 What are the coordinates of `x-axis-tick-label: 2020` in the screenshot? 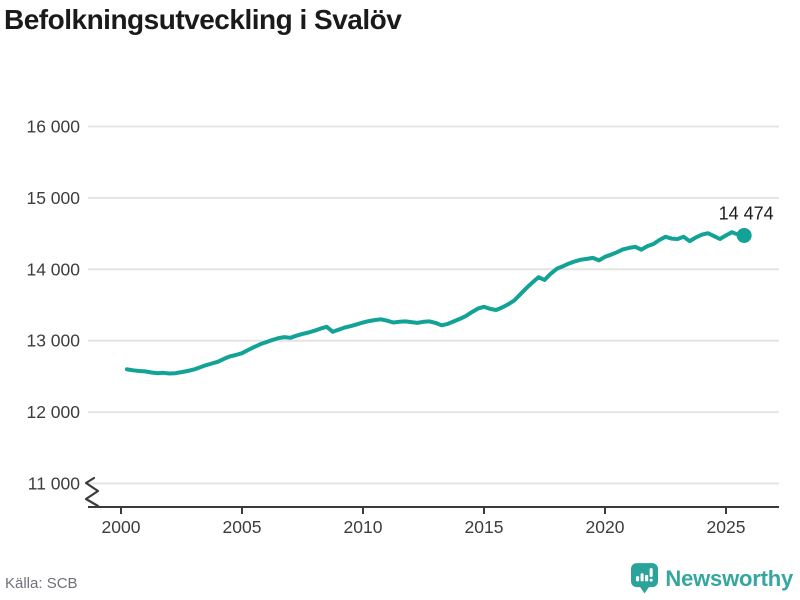 It's located at (605, 527).